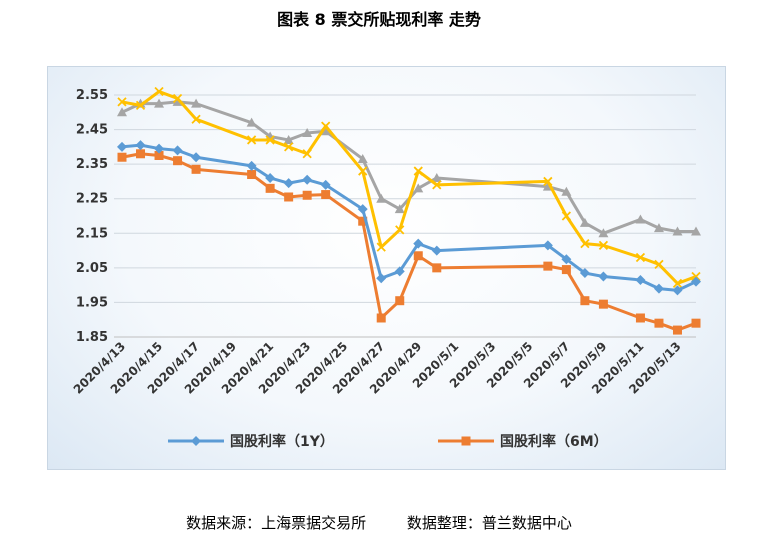 The height and width of the screenshot is (554, 758). I want to click on source-line: 数据来源：上海票据交易所 数据整理：普兰数据中心, so click(379, 522).